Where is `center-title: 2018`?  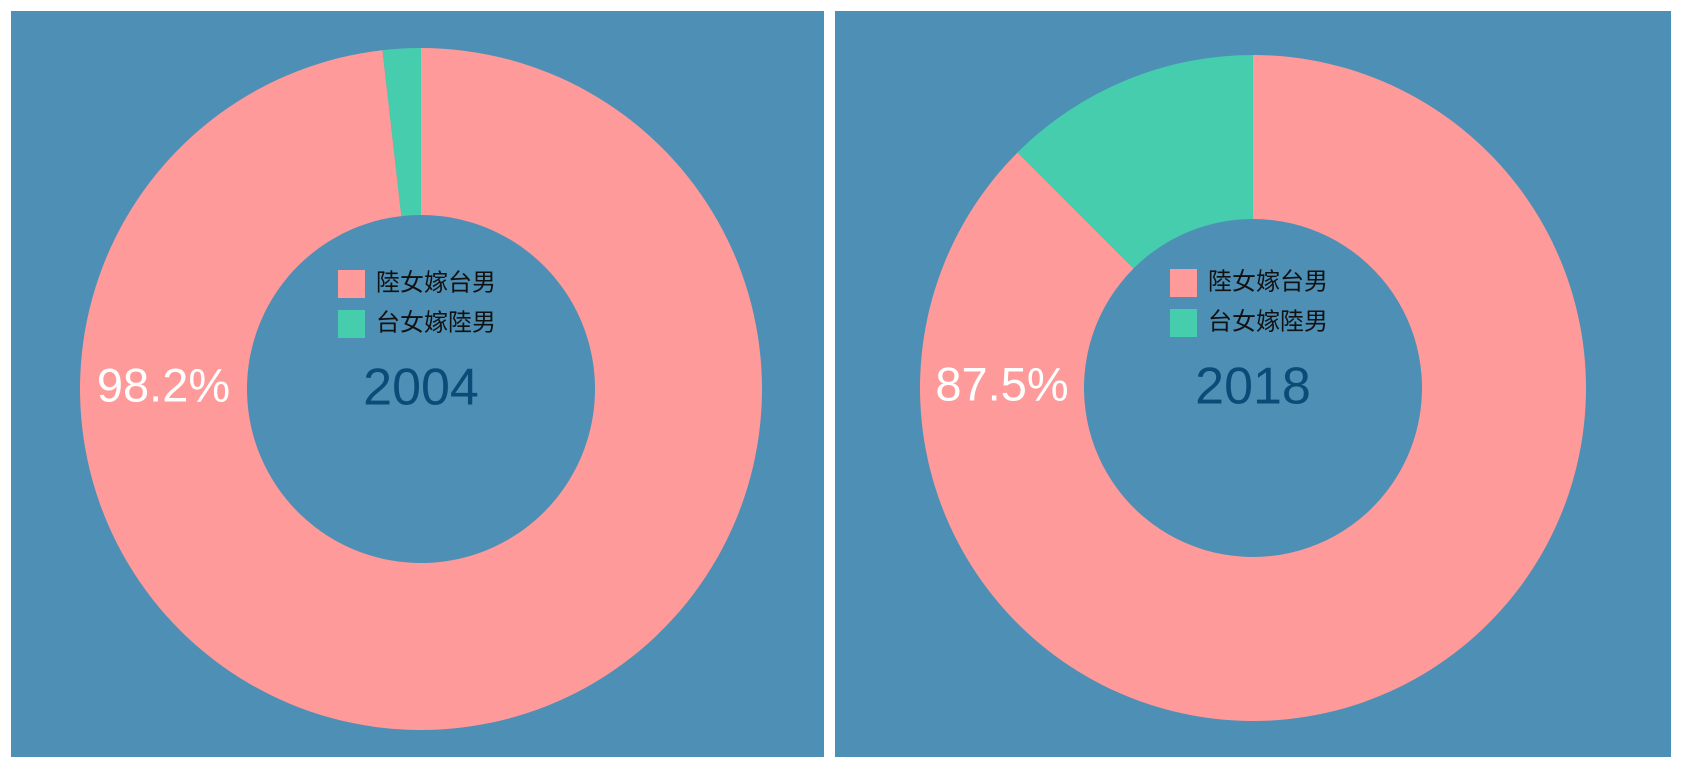
center-title: 2018 is located at coordinates (1253, 387).